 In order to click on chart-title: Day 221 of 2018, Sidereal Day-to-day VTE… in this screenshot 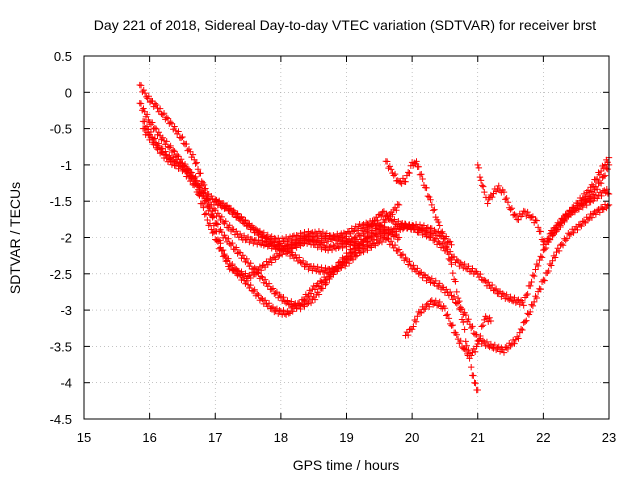, I will do `click(345, 25)`.